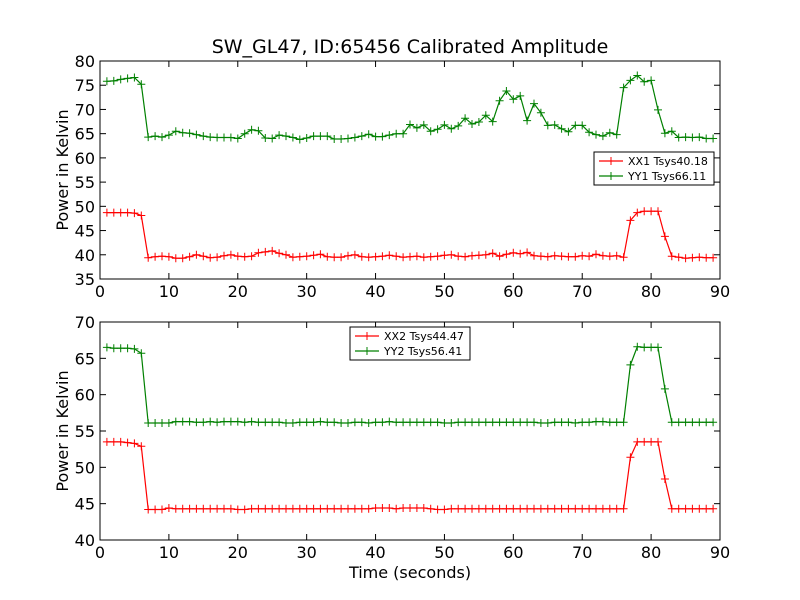  I want to click on legend-entry: XX2 Tsys44.47, so click(424, 336).